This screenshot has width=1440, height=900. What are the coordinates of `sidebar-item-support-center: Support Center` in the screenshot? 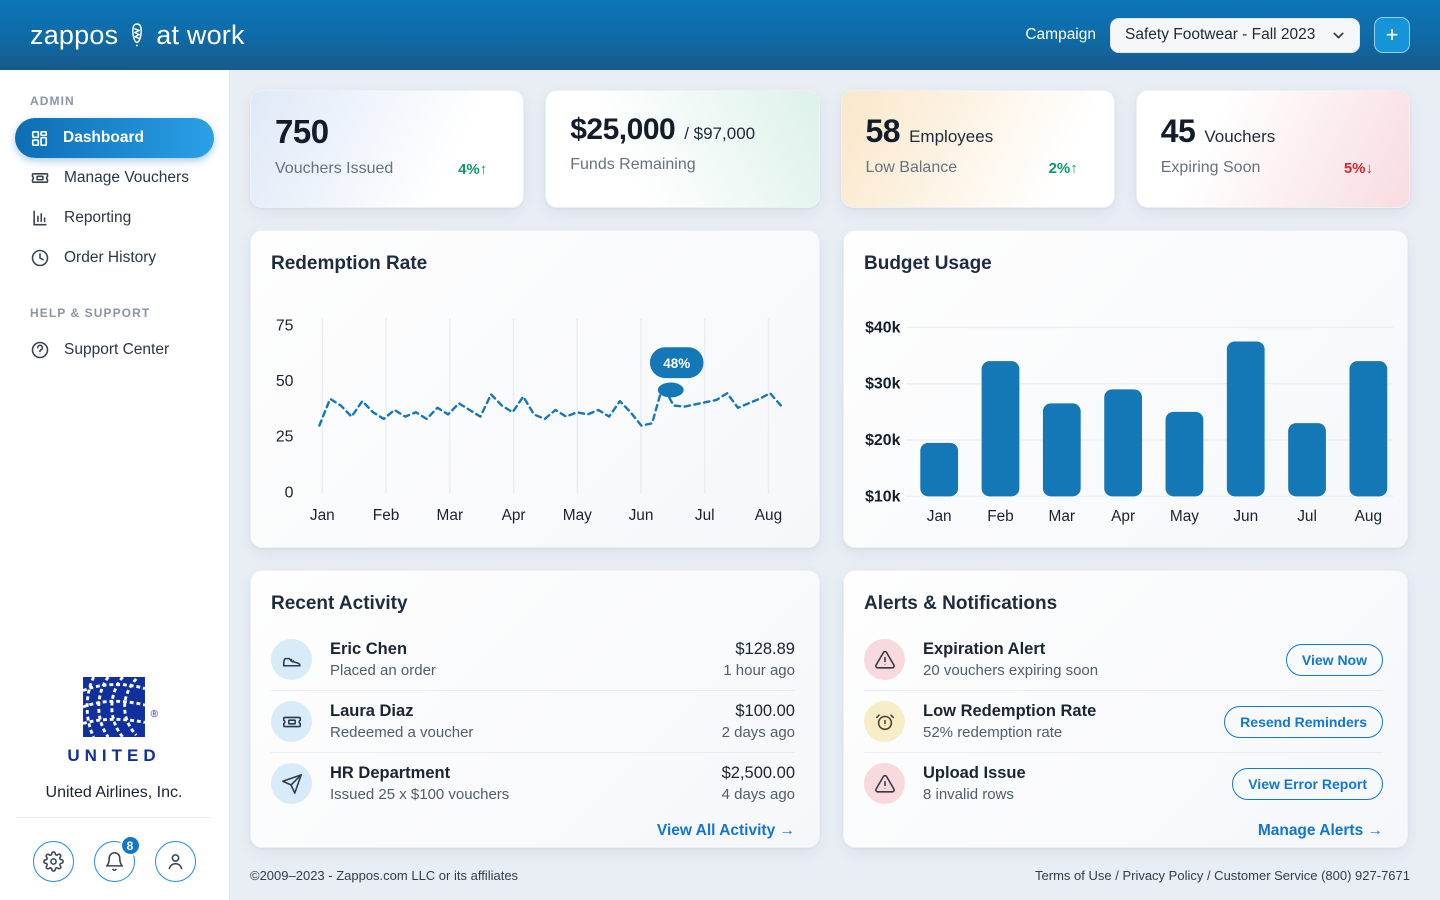 It's located at (114, 350).